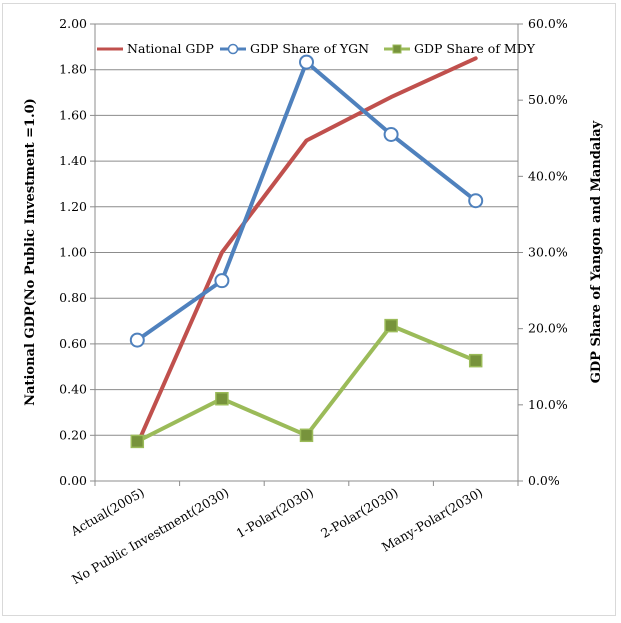 The image size is (621, 623). I want to click on category-label: 1-Polar(2030), so click(274, 513).